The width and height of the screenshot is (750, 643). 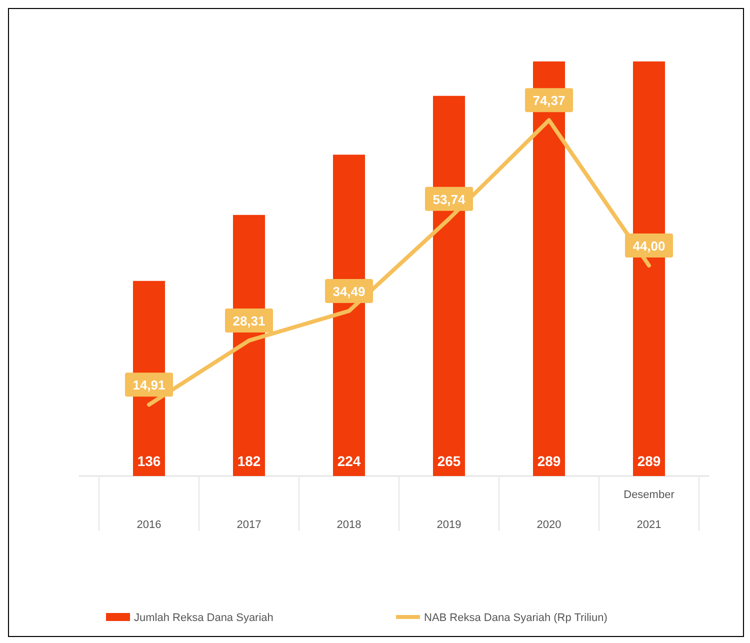 I want to click on data-label: 224, so click(x=349, y=461).